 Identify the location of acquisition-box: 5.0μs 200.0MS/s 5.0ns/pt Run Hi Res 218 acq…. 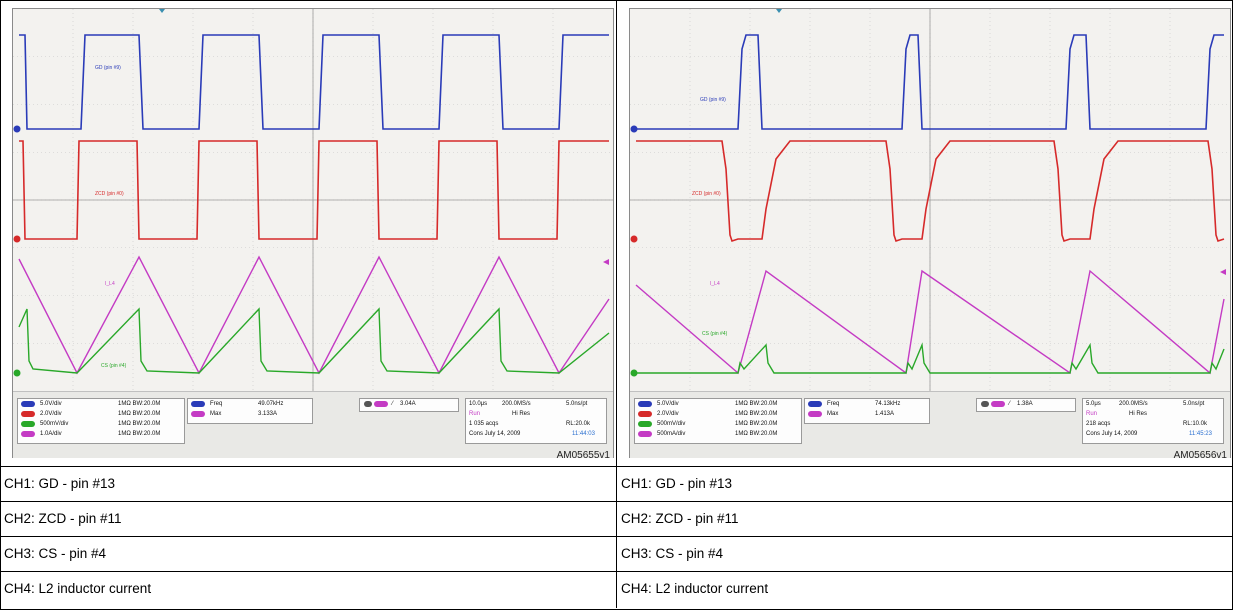
(1153, 421).